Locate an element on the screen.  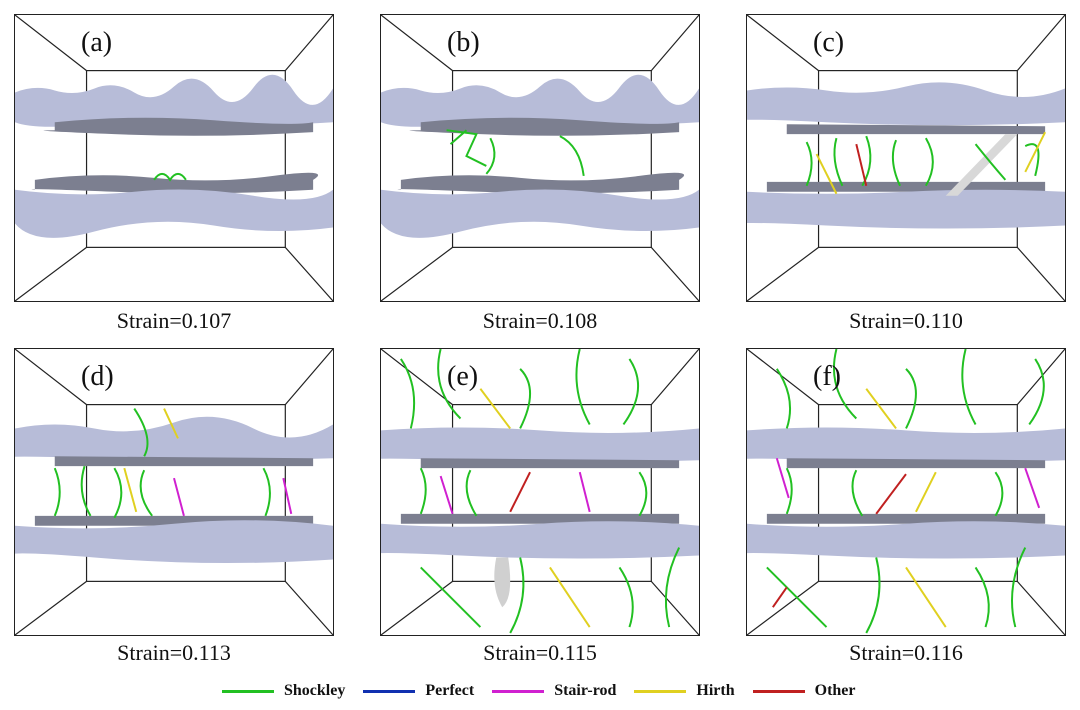
panel-f-label: (f) is located at coordinates (827, 376).